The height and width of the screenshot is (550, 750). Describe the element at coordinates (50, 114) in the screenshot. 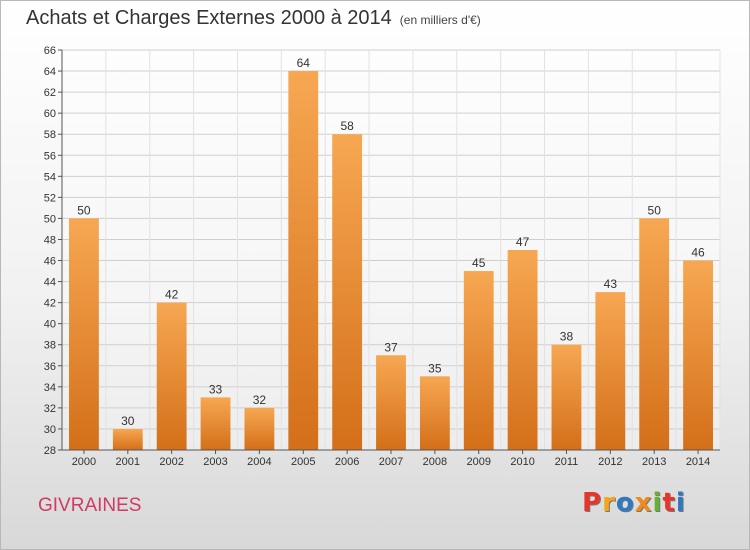

I see `y-tick-label: 60` at that location.